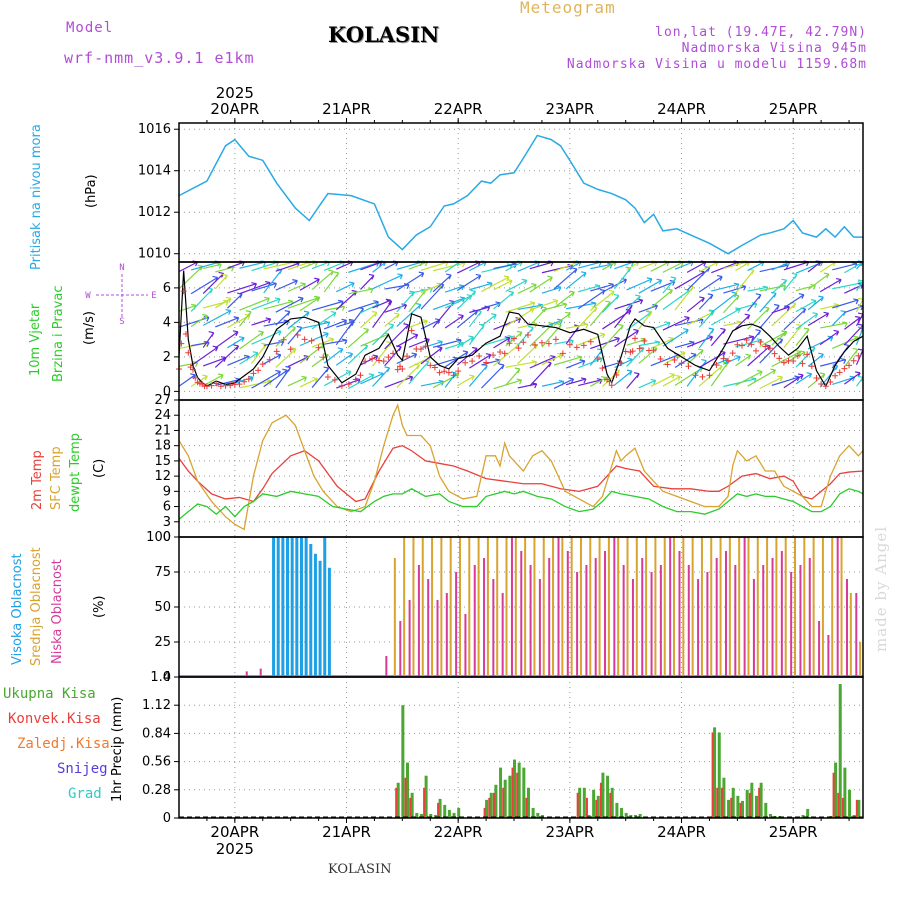  What do you see at coordinates (156, 705) in the screenshot?
I see `y-tick-label: 1.12` at bounding box center [156, 705].